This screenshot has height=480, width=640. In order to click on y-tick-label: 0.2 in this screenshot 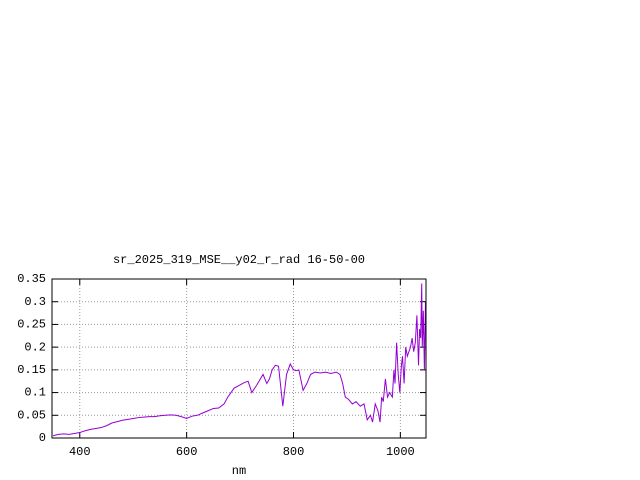, I will do `click(35, 347)`.